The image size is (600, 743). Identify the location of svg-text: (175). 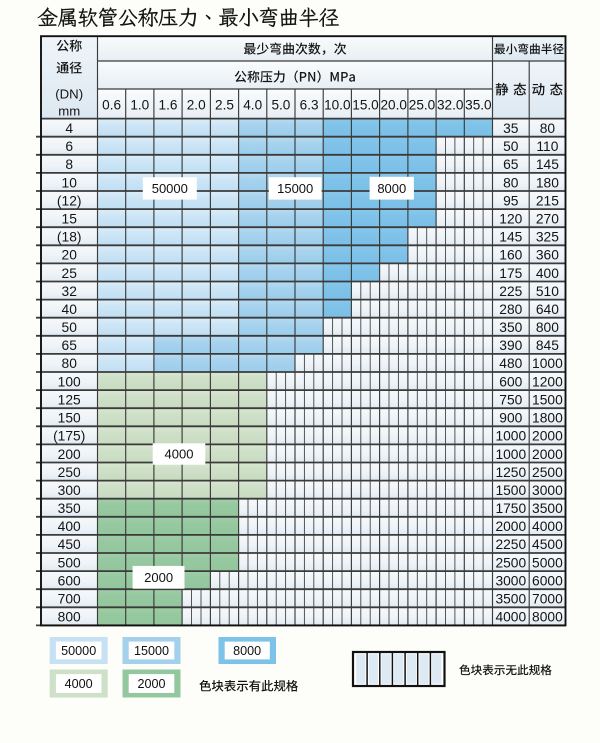
(69, 436).